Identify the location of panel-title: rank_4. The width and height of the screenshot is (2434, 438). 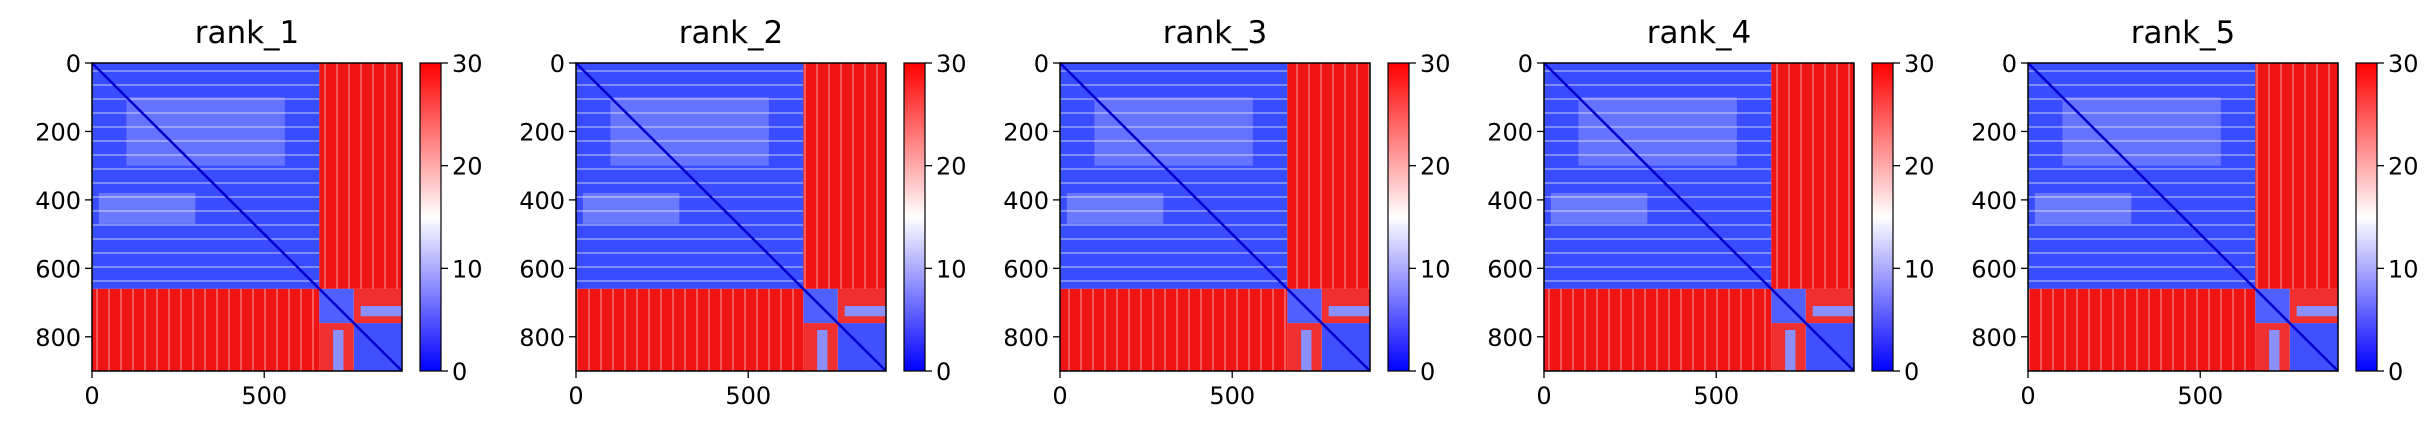
(1699, 33).